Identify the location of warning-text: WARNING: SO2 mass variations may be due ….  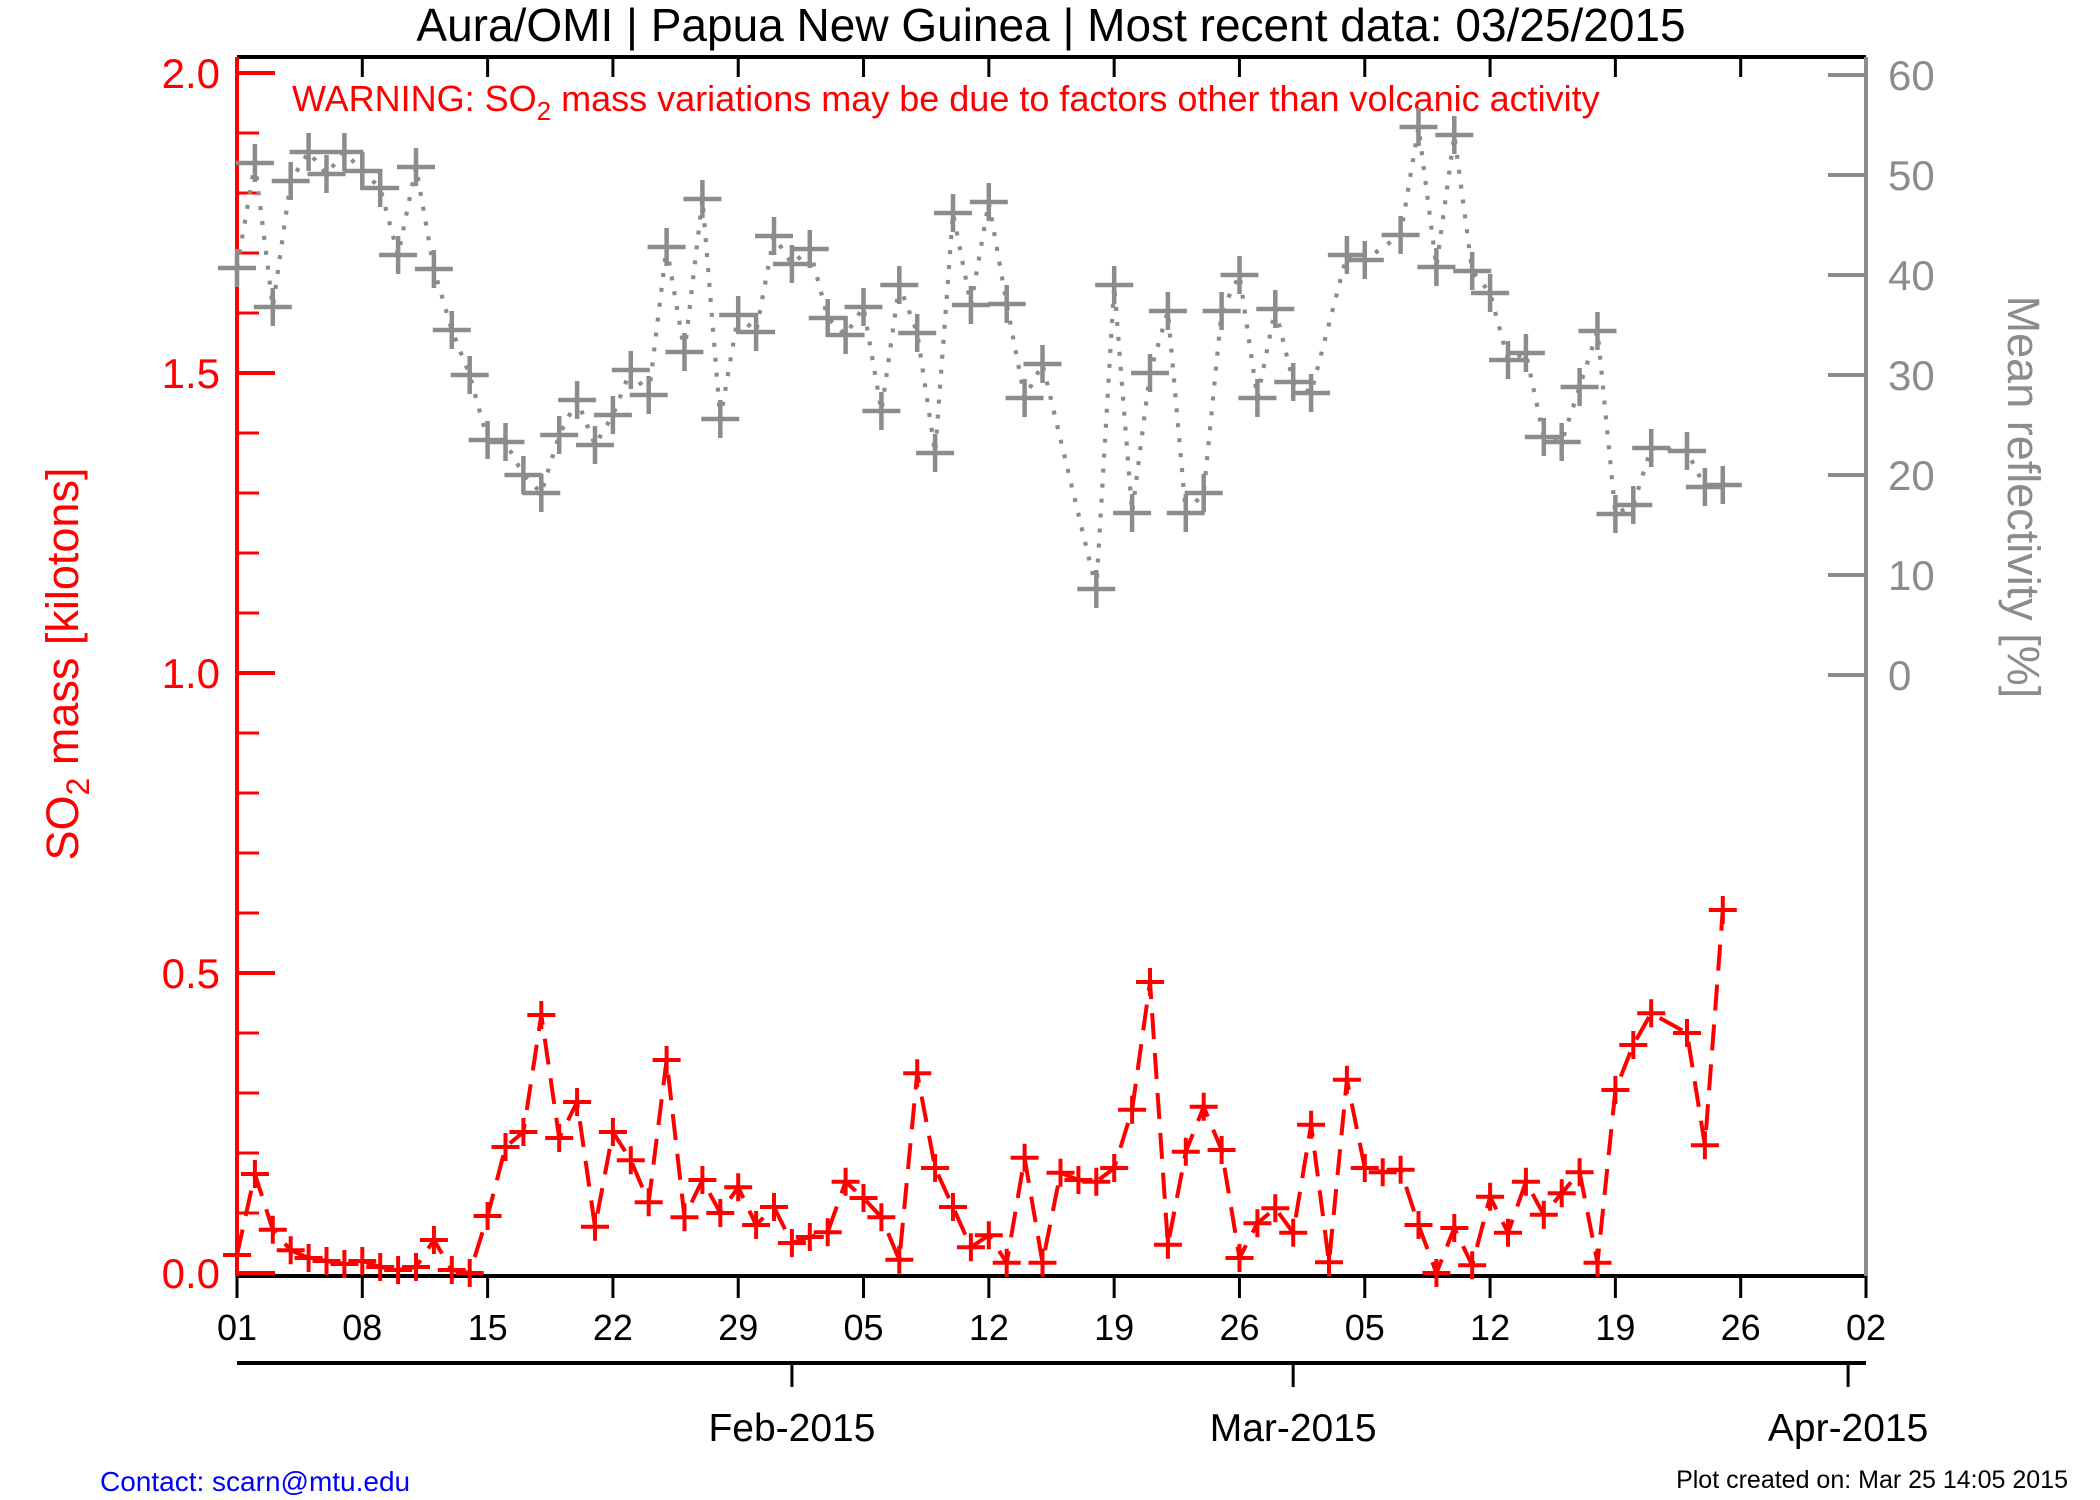
(946, 102).